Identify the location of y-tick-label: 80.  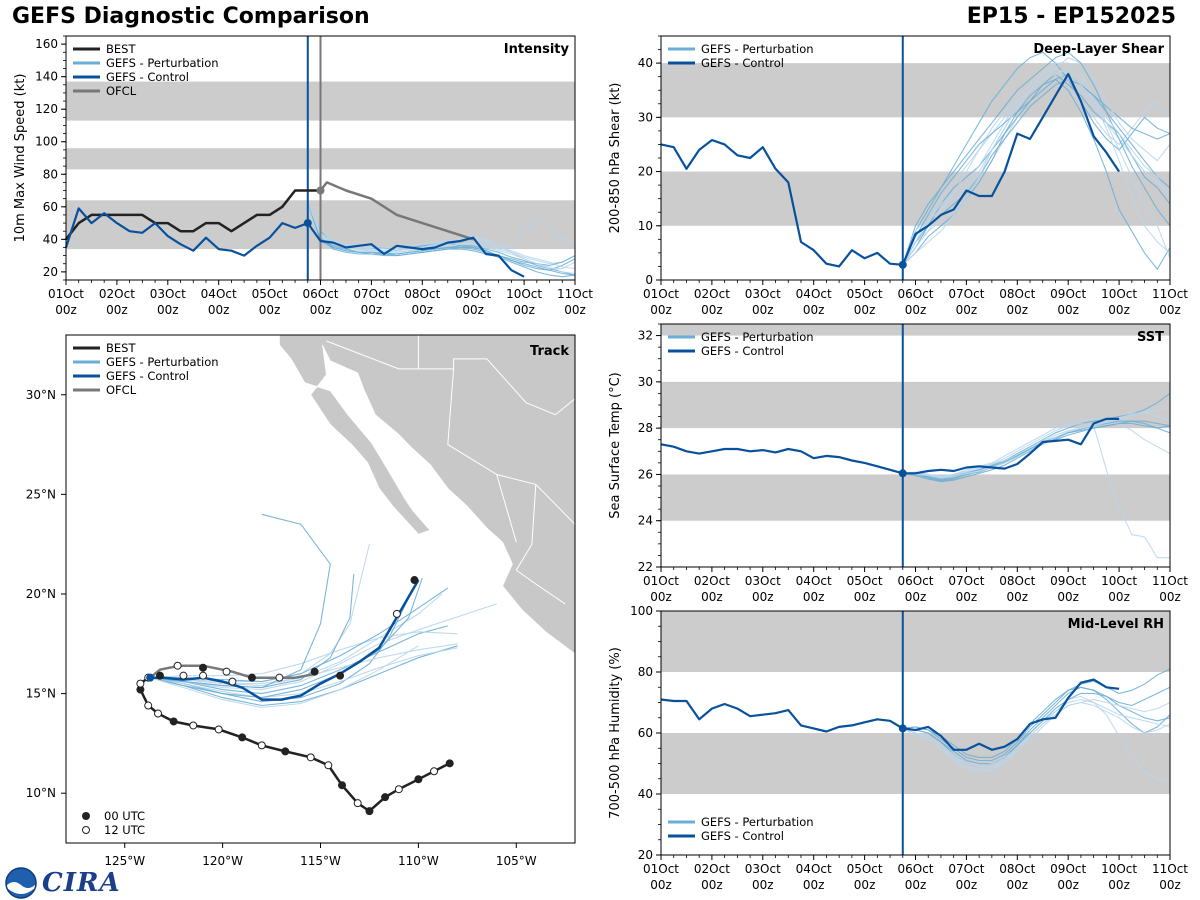
(645, 672).